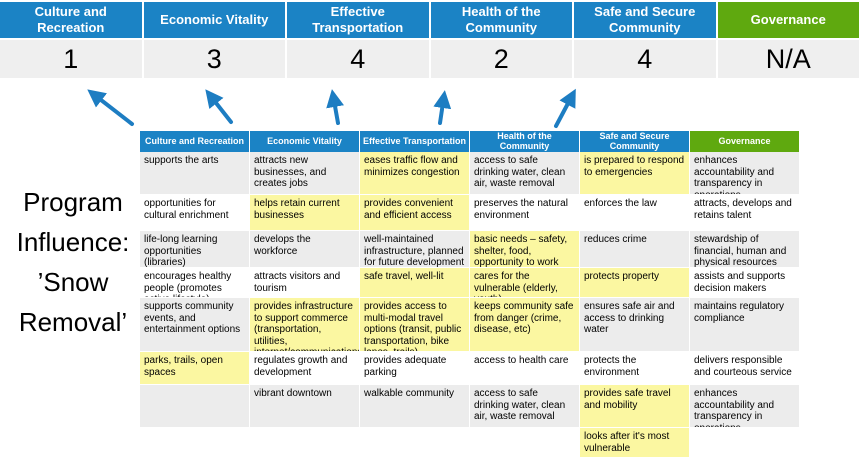  Describe the element at coordinates (305, 406) in the screenshot. I see `matrix-cell: vibrant downtown` at that location.